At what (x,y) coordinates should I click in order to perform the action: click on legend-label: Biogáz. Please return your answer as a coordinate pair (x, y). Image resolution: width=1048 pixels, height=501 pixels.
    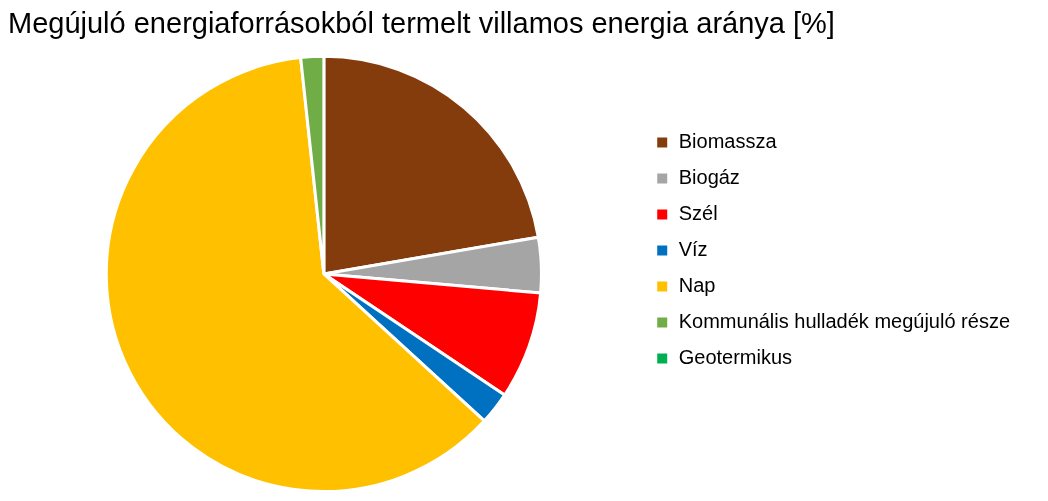
    Looking at the image, I should click on (709, 177).